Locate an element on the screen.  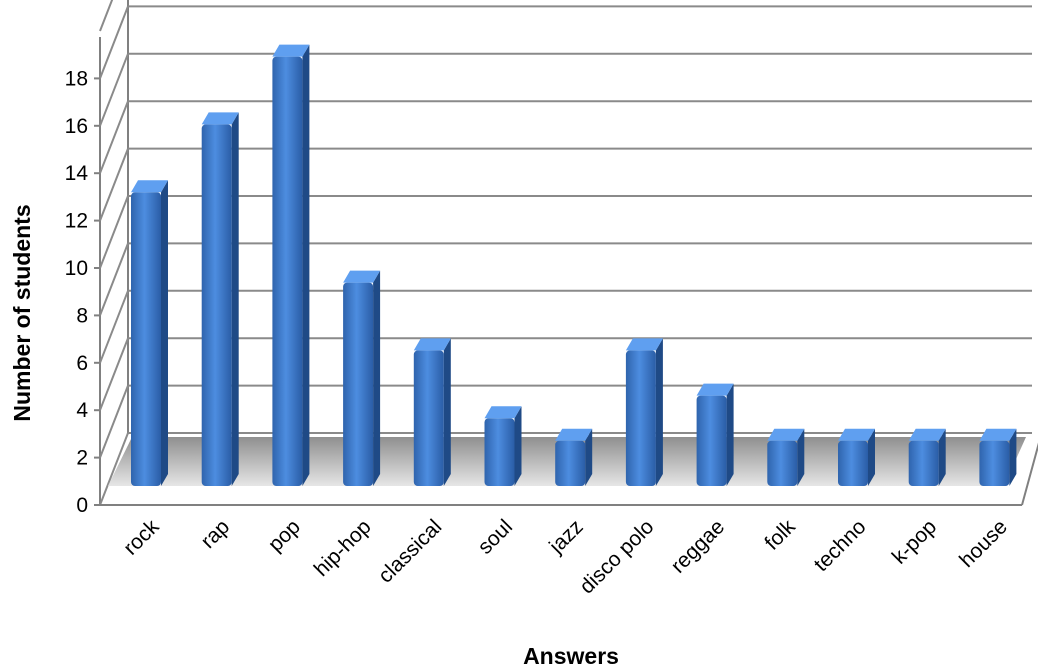
x-tick-label: classical is located at coordinates (410, 551).